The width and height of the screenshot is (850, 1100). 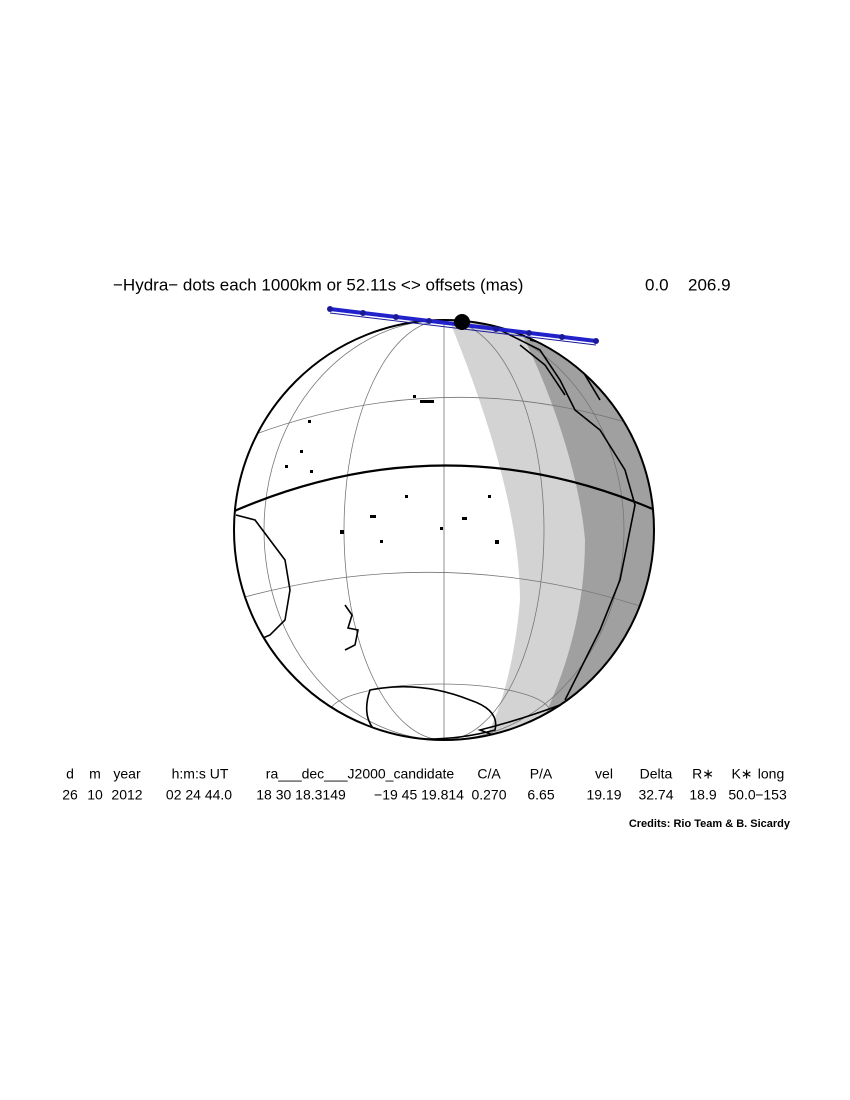 What do you see at coordinates (771, 795) in the screenshot?
I see `cell-value: −153` at bounding box center [771, 795].